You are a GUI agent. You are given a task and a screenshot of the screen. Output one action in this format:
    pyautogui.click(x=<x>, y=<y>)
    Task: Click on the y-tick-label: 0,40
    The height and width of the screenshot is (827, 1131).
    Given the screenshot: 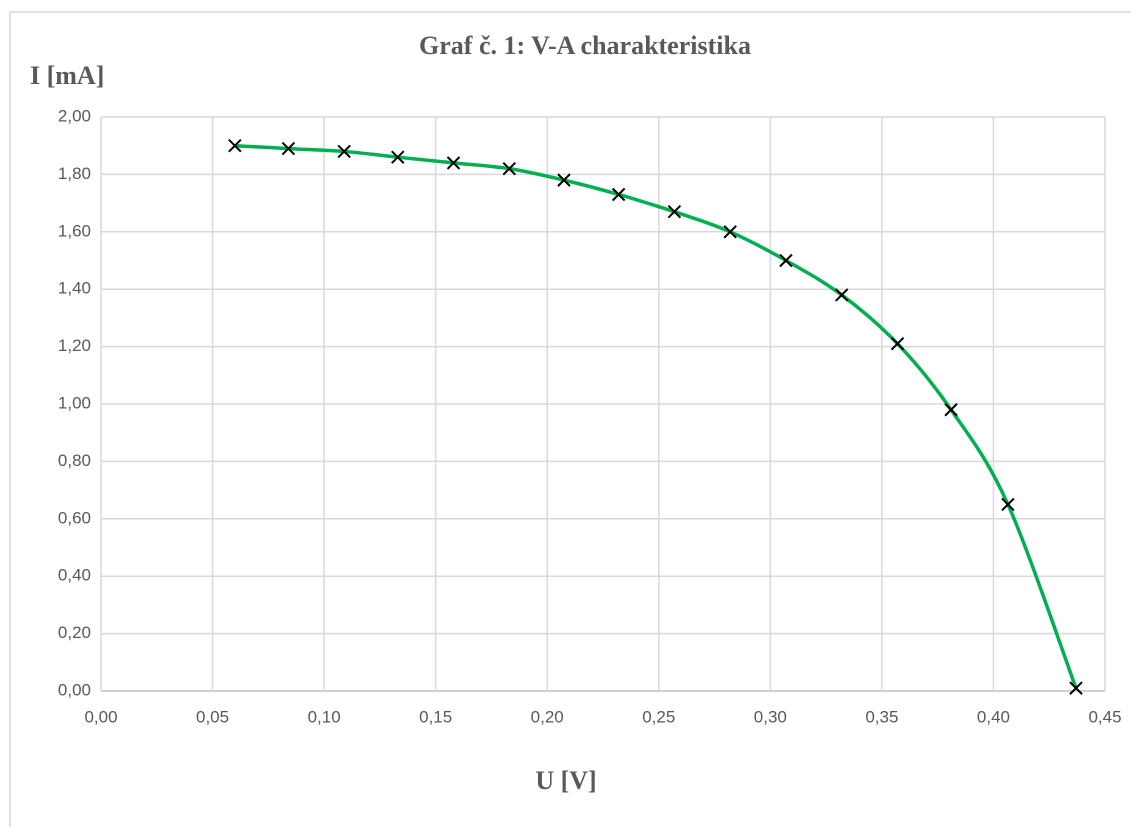 What is the action you would take?
    pyautogui.click(x=74, y=575)
    